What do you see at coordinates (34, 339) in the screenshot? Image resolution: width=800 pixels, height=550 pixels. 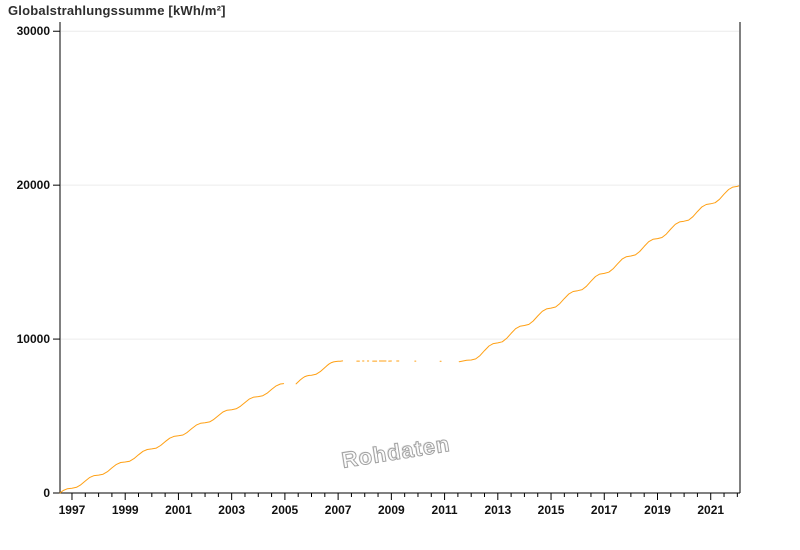 I see `y-tick-label: 10000` at bounding box center [34, 339].